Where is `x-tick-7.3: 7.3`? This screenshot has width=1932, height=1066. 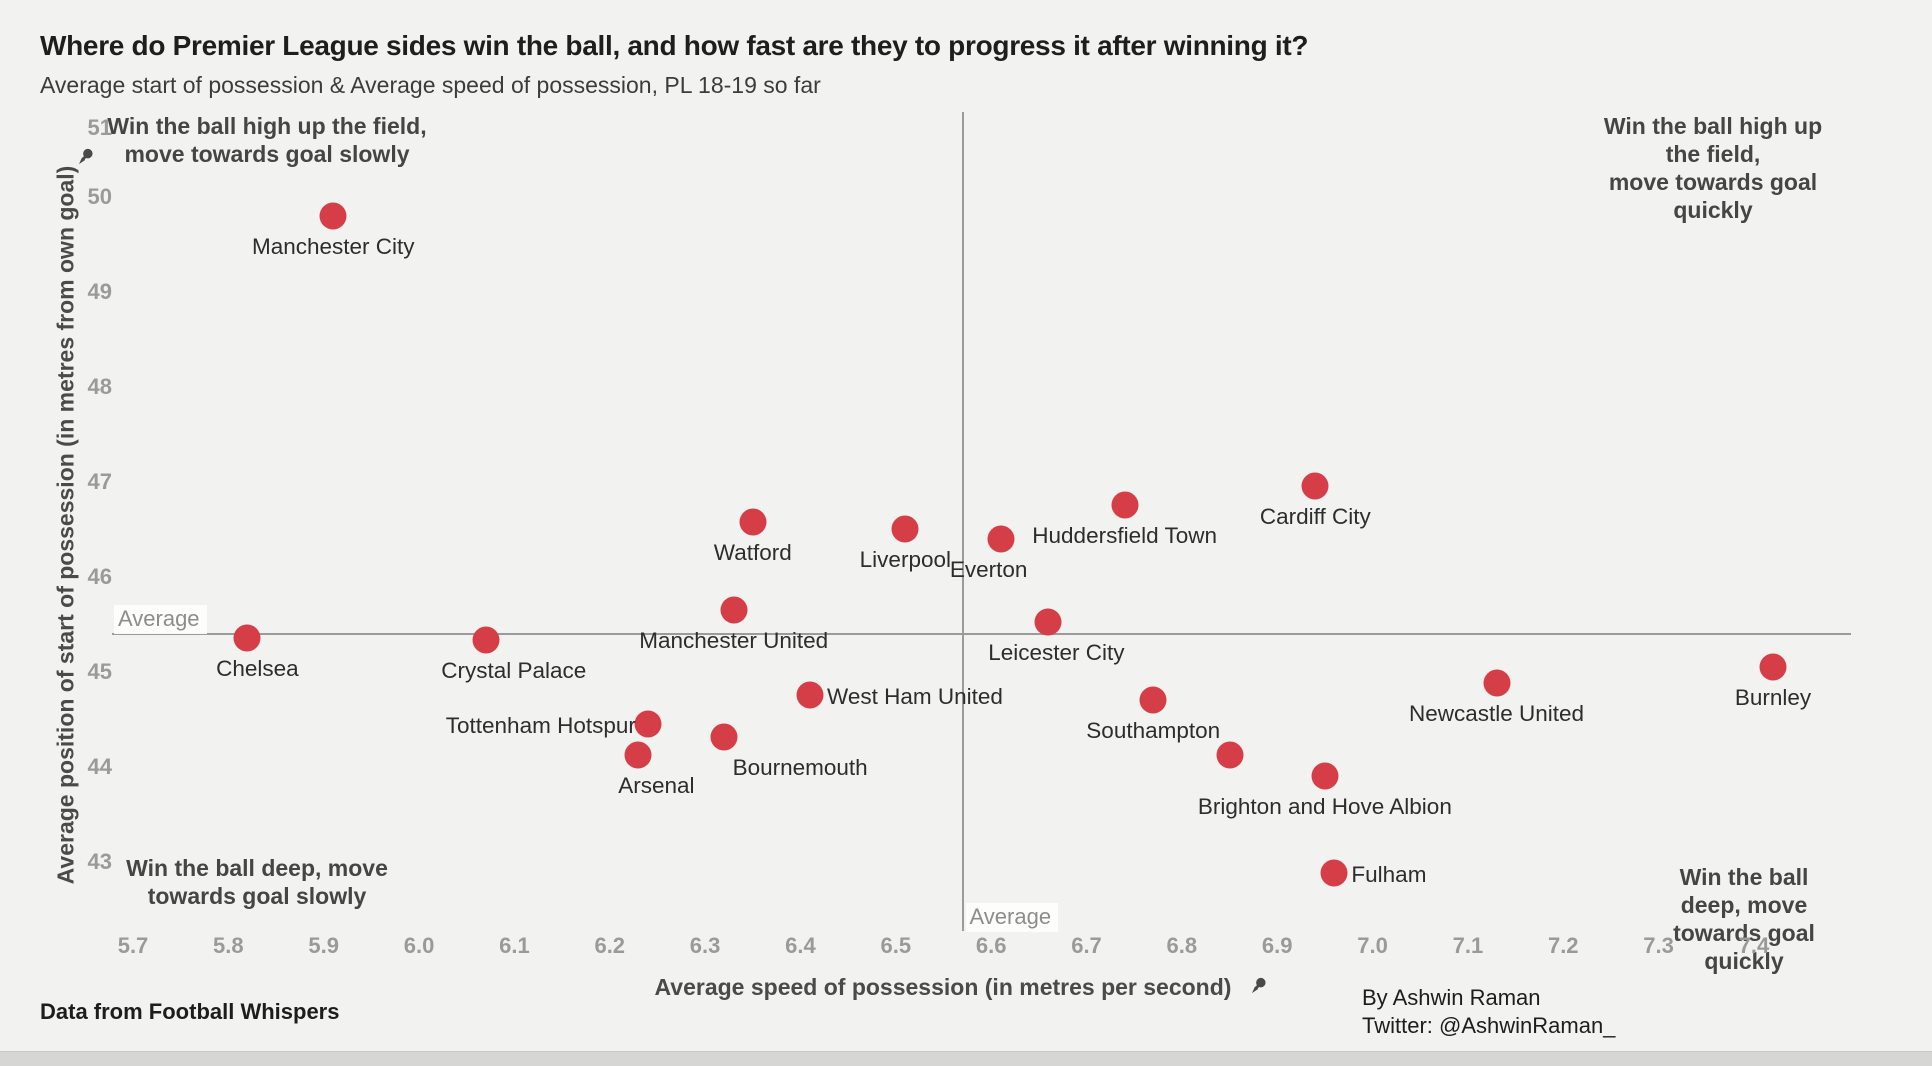 x-tick-7.3: 7.3 is located at coordinates (1658, 945).